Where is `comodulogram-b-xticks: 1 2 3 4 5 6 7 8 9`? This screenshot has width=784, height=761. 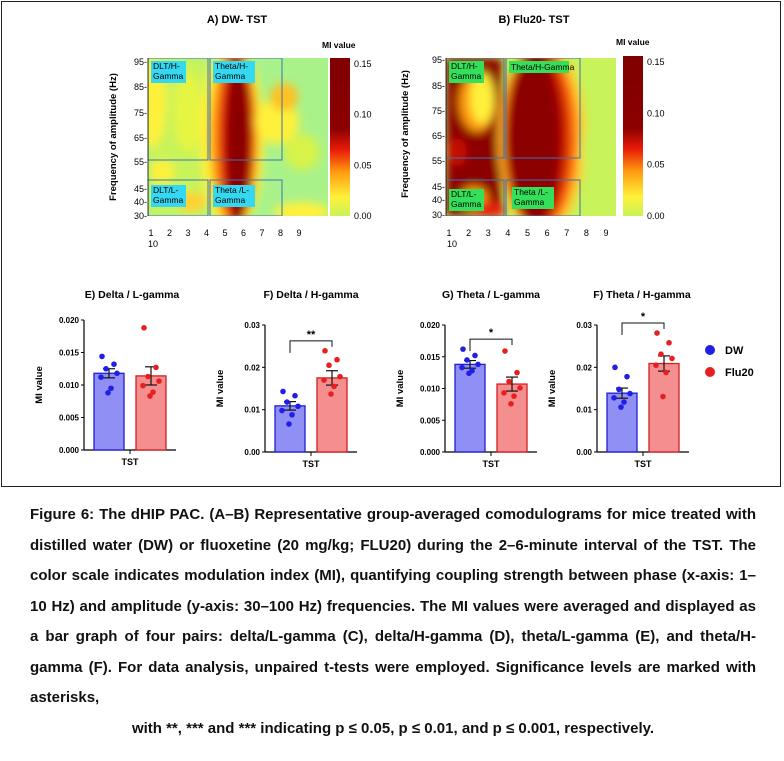 comodulogram-b-xticks: 1 2 3 4 5 6 7 8 9 is located at coordinates (527, 233).